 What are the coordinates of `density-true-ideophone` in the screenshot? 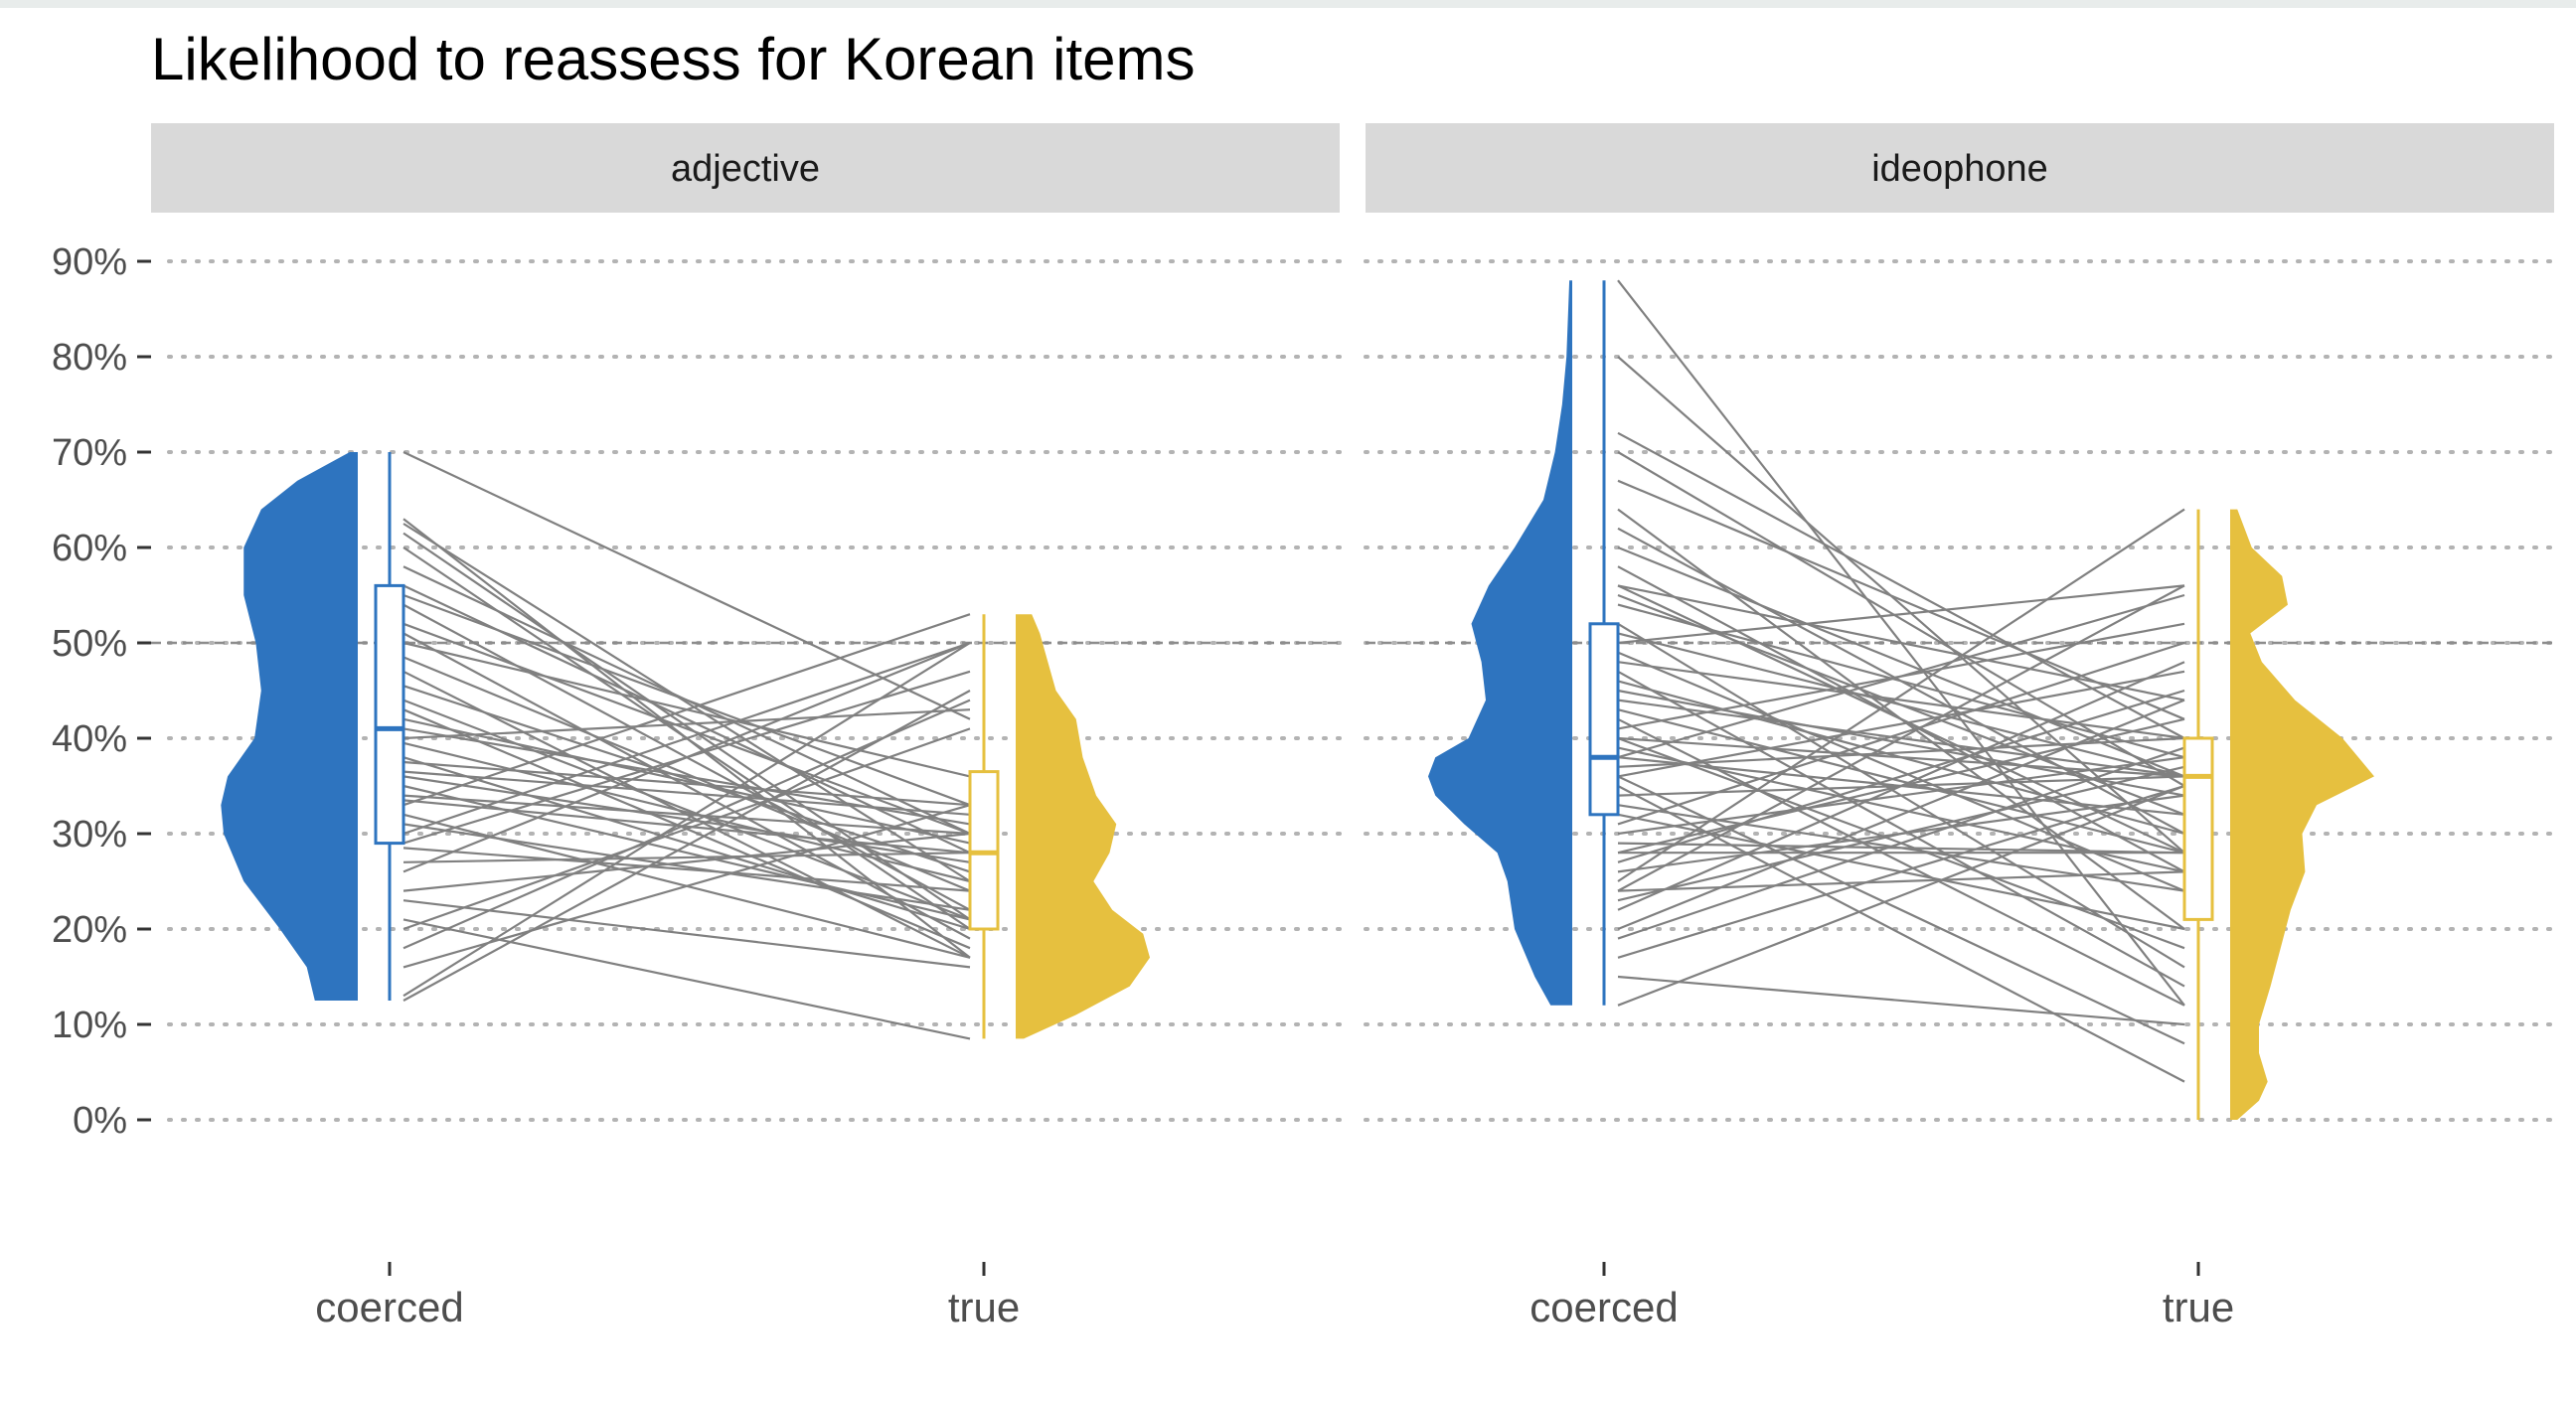 It's located at (2302, 815).